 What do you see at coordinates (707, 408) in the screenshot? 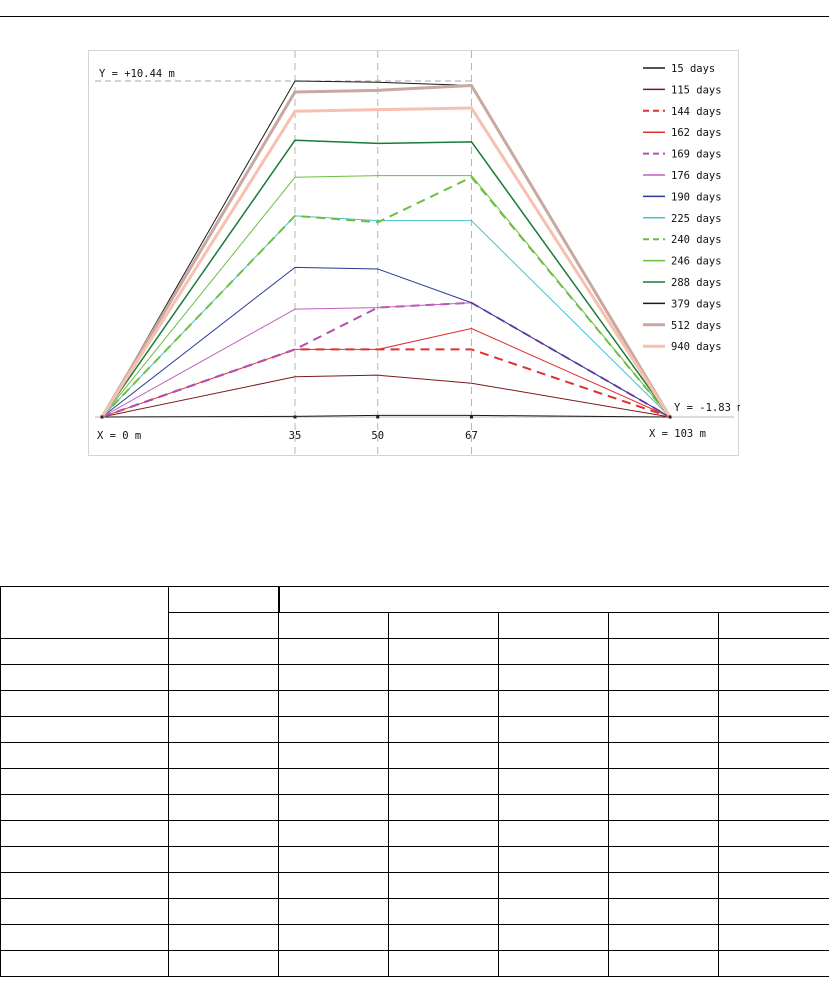
I see `annotation-right: Y = -1.83 m` at bounding box center [707, 408].